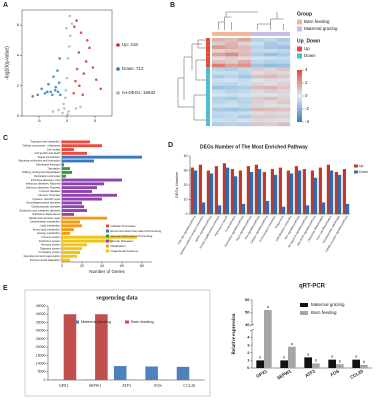 The image size is (376, 405). I want to click on y-tick-label: 25000, so click(41, 339).